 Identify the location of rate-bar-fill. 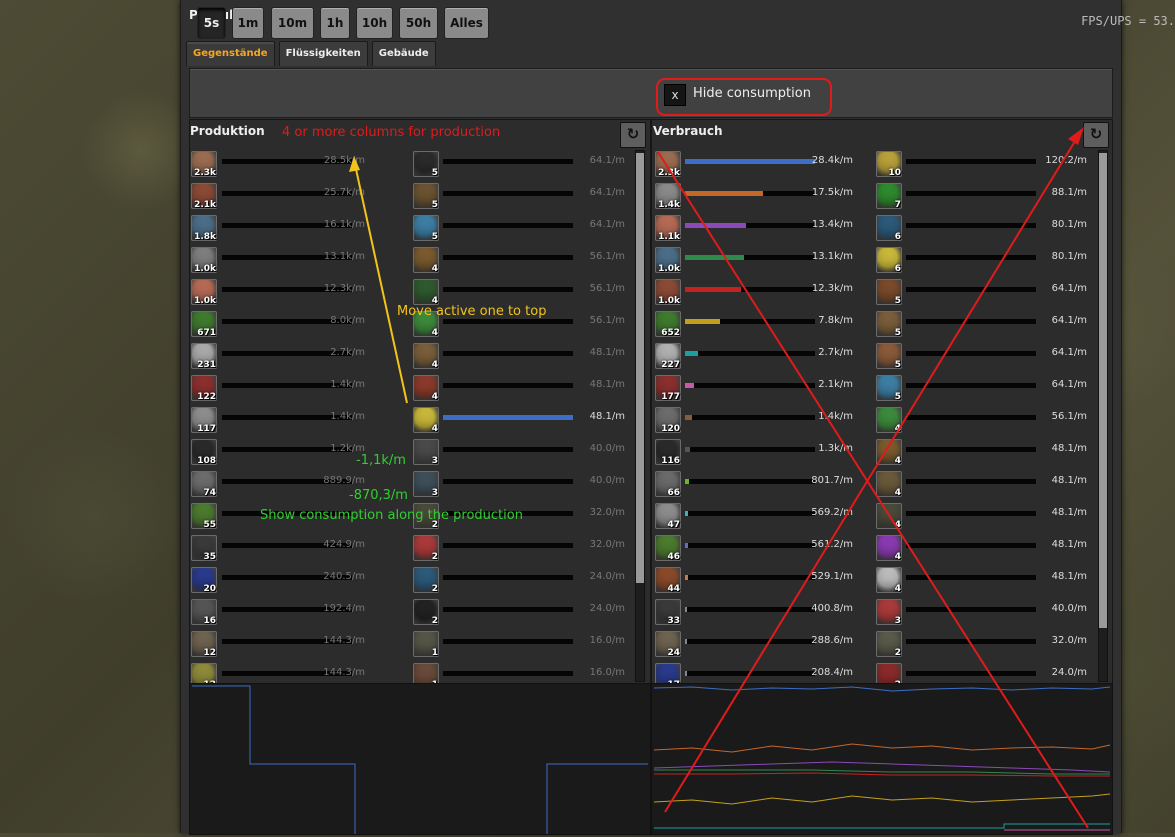
(686, 577).